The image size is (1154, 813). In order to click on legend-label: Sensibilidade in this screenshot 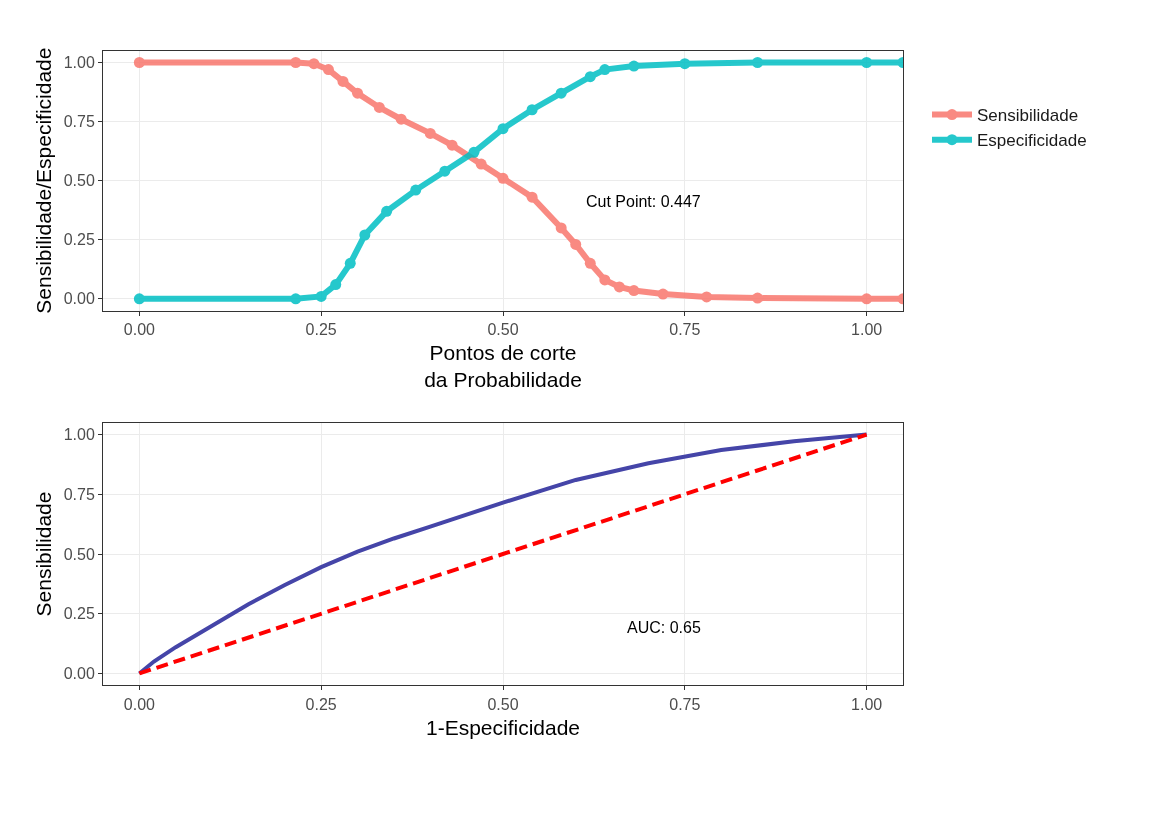, I will do `click(1028, 116)`.